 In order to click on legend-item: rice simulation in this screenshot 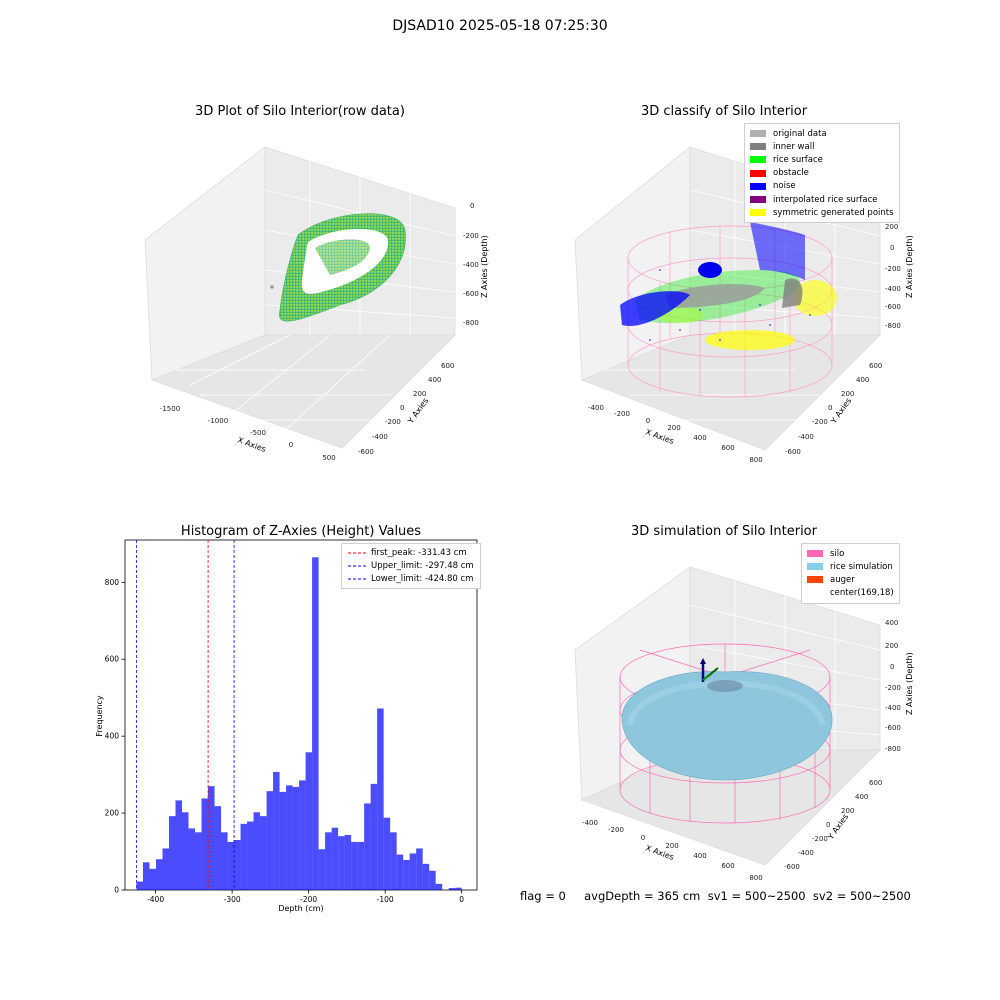, I will do `click(850, 566)`.